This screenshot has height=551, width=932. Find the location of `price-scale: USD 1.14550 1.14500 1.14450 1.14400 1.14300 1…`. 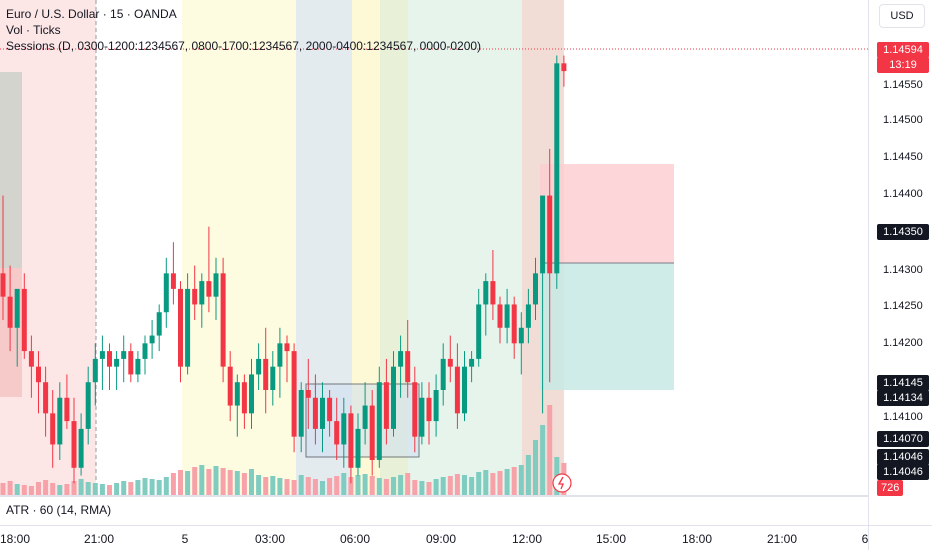

price-scale: USD 1.14550 1.14500 1.14450 1.14400 1.14300 1… is located at coordinates (900, 275).